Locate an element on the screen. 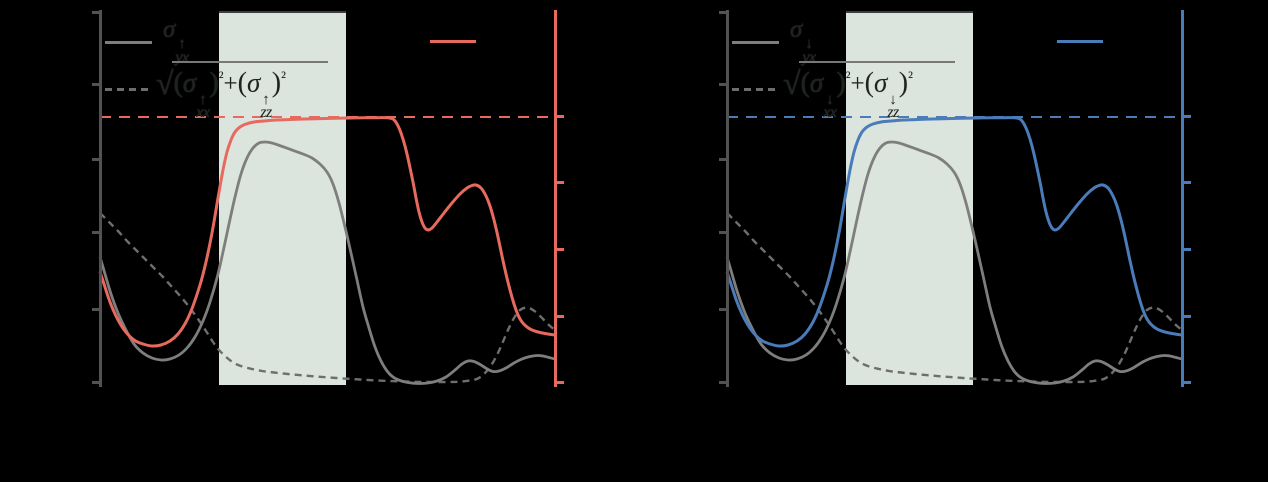  legend-numerator-formula: σ ↑ yx is located at coordinates (176, 40).